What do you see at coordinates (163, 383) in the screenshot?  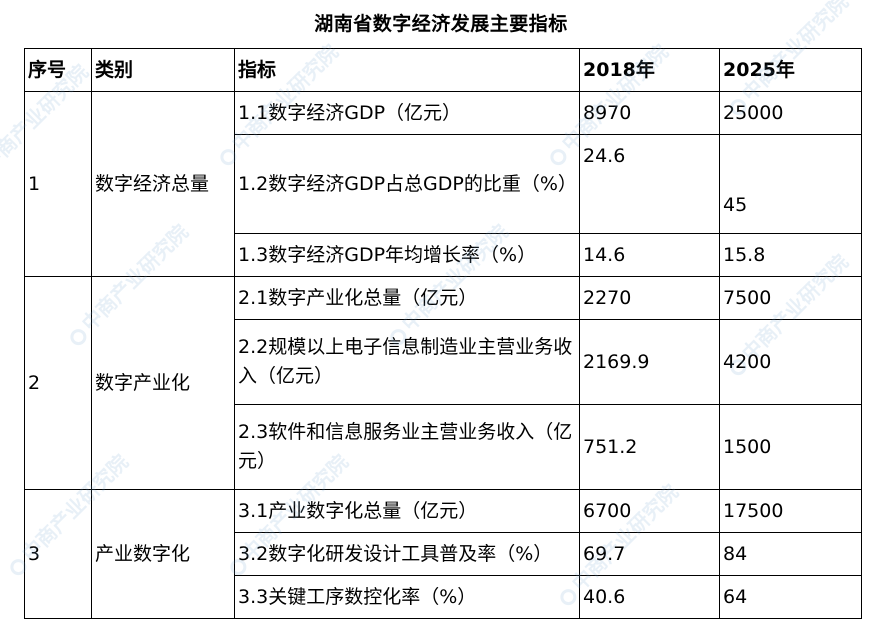 I see `category-cell: 数字产业化` at bounding box center [163, 383].